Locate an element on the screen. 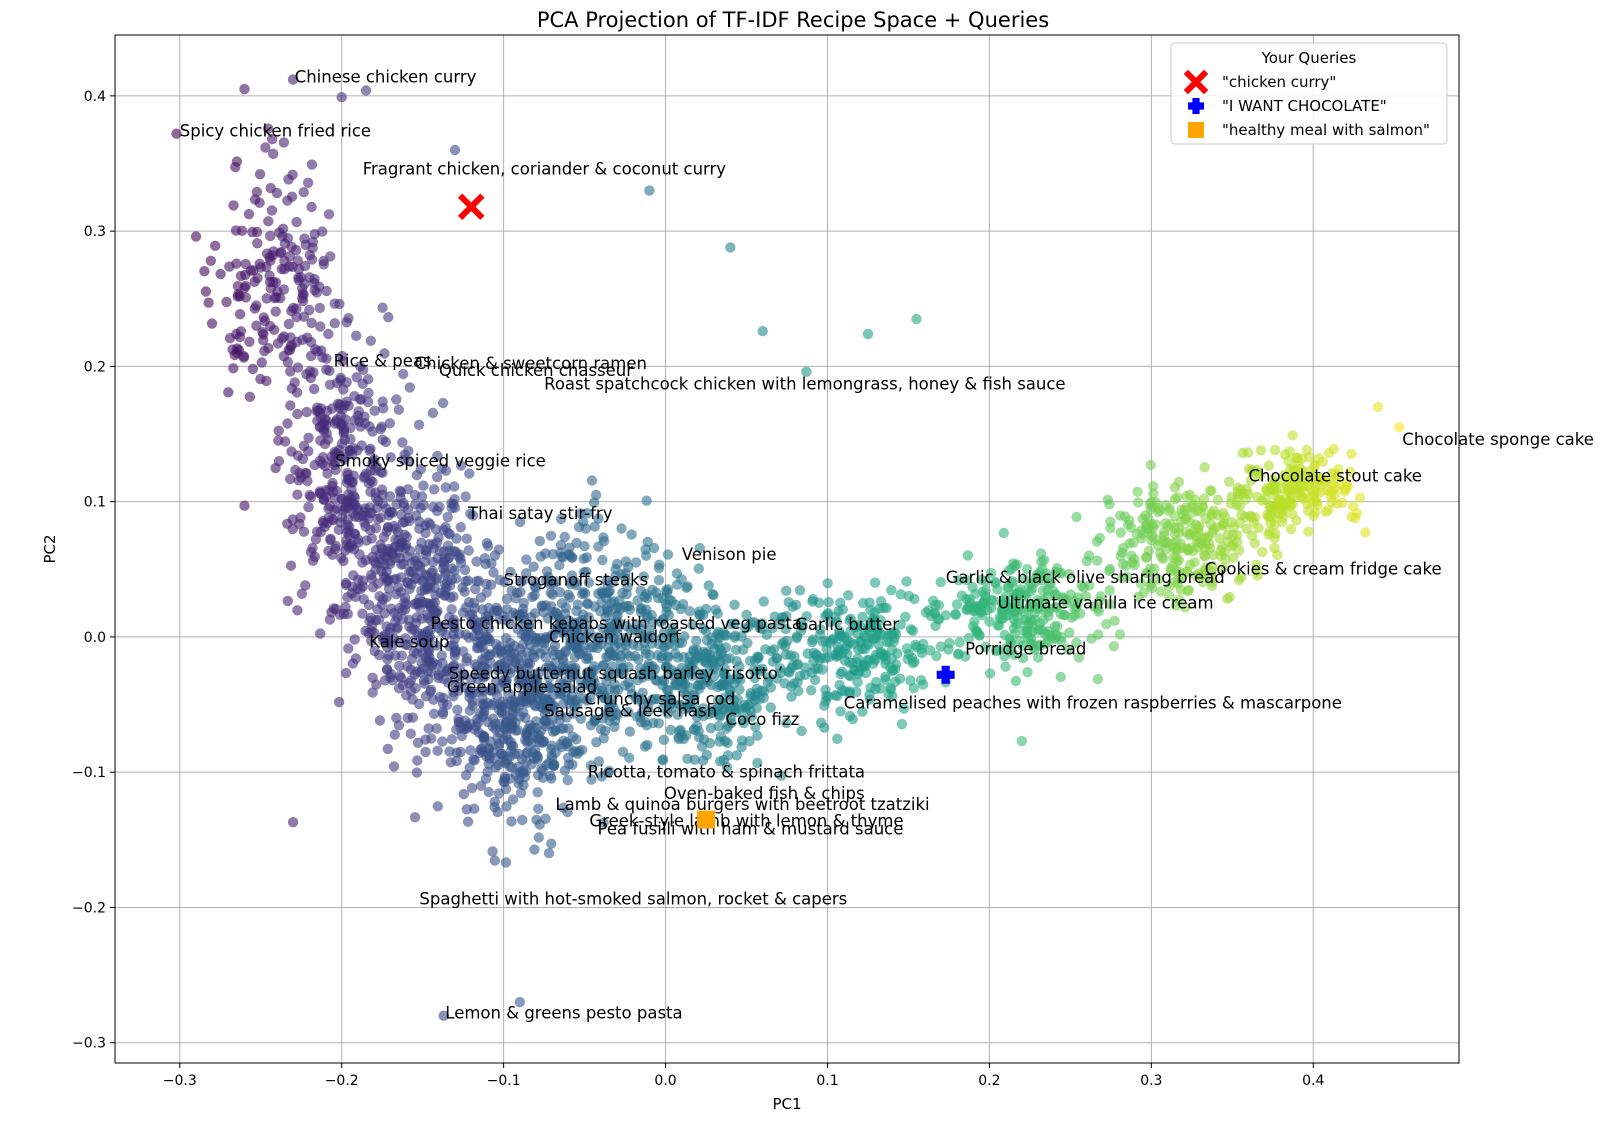 This screenshot has width=1612, height=1136. point-annotation: Thai satay stir-fry is located at coordinates (540, 513).